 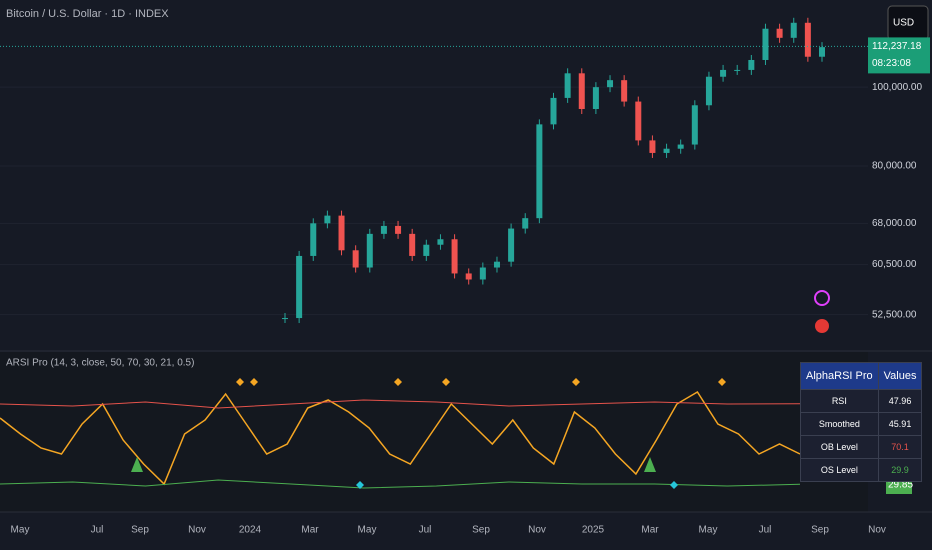 I want to click on table-cell: AlphaRSI Pro, so click(x=839, y=376).